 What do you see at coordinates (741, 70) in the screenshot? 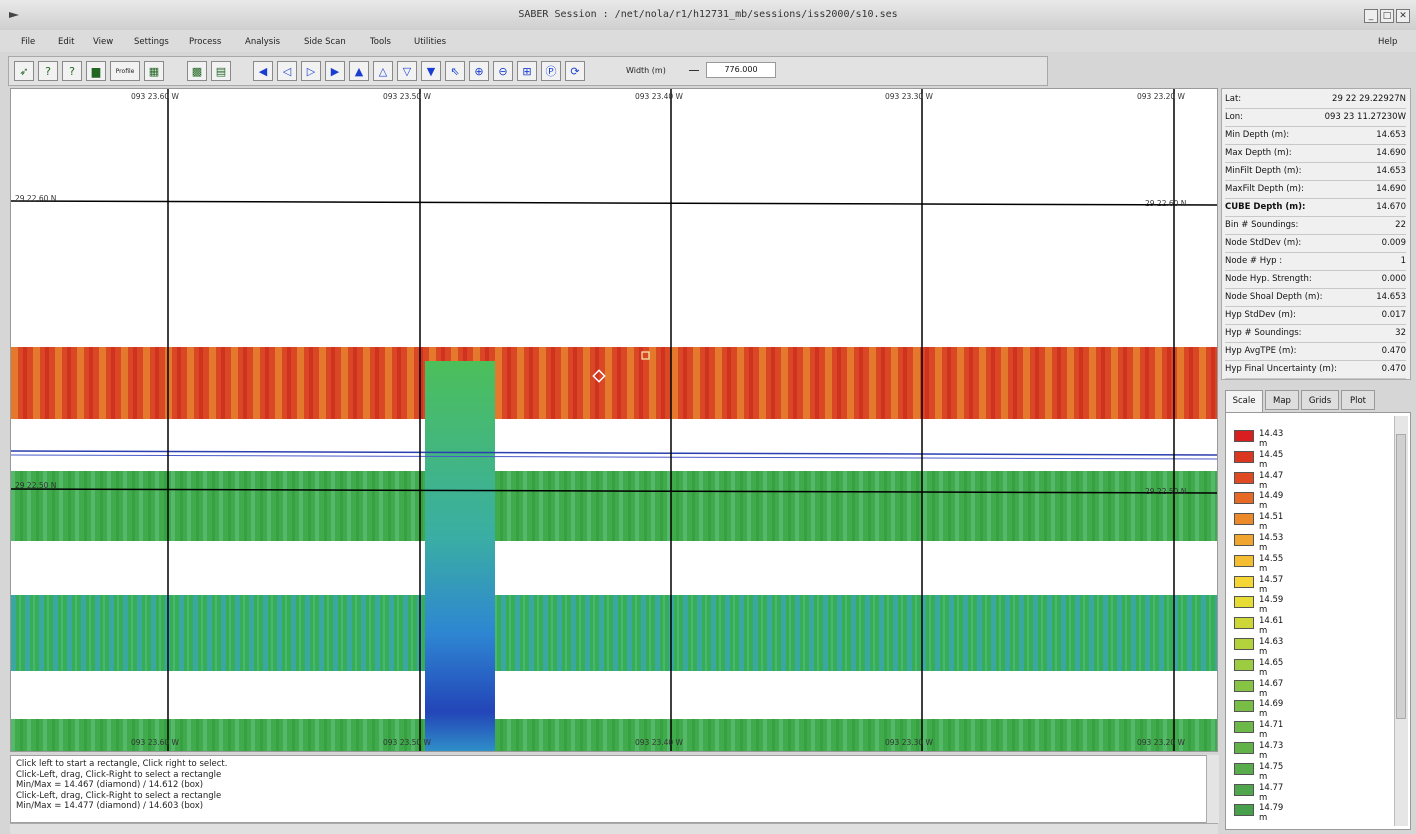
I see `width-input: 776.000` at bounding box center [741, 70].